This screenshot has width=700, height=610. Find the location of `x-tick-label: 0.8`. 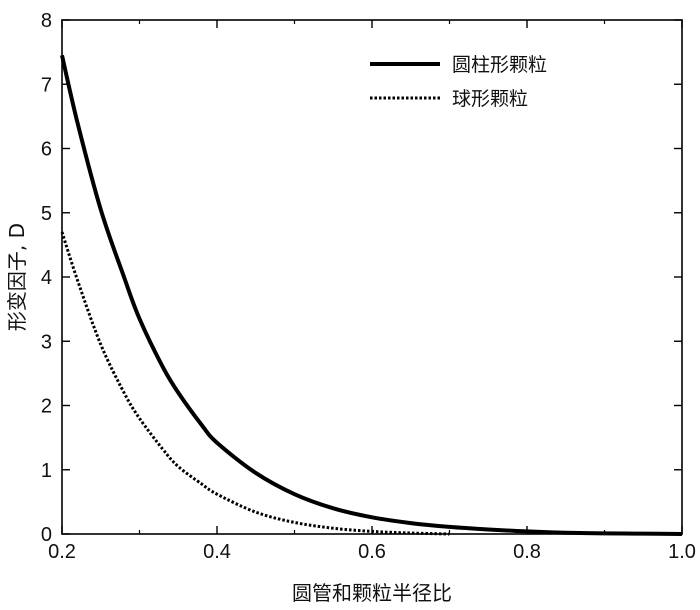

x-tick-label: 0.8 is located at coordinates (527, 552).